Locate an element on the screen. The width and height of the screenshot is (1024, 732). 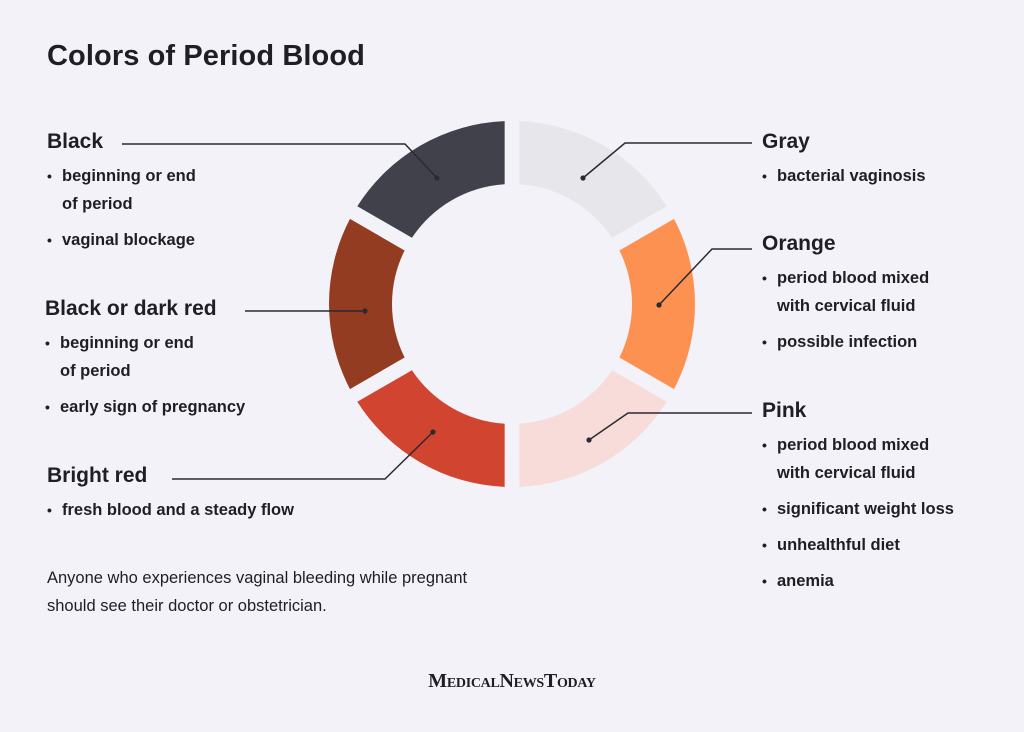
callout-black-label: Black is located at coordinates (75, 141).